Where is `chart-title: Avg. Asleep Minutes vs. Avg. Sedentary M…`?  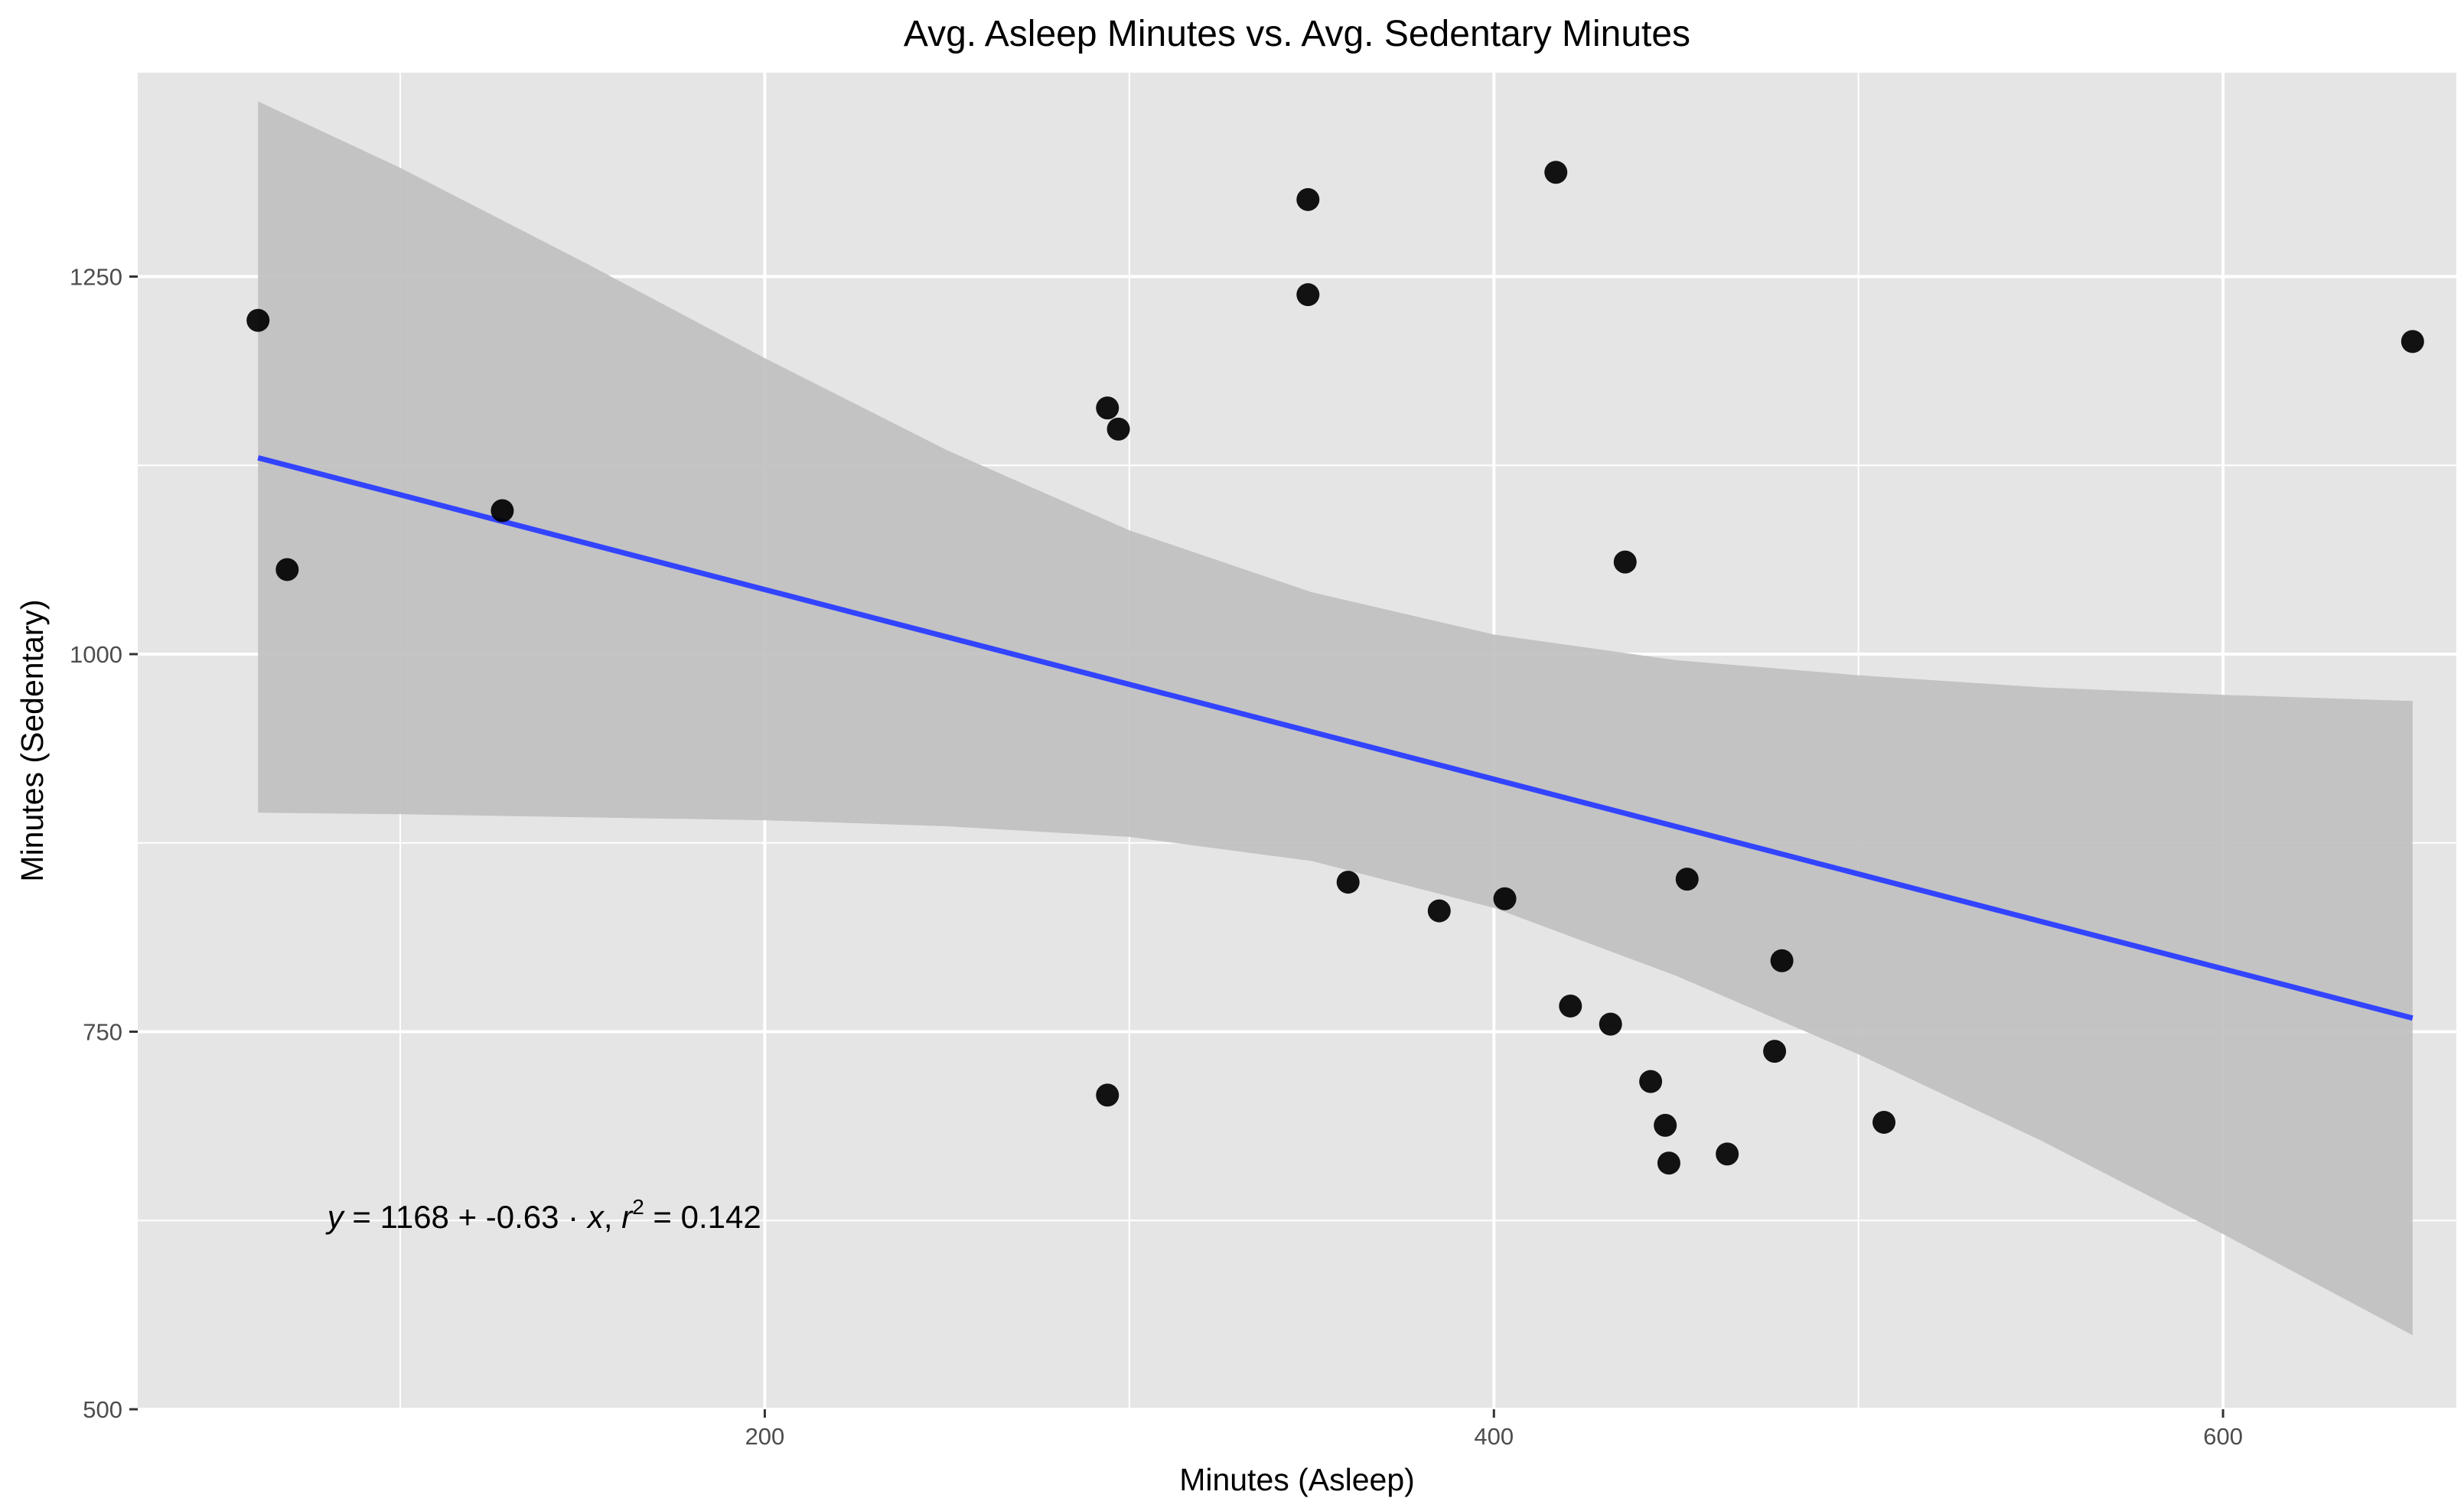 chart-title: Avg. Asleep Minutes vs. Avg. Sedentary M… is located at coordinates (1297, 34).